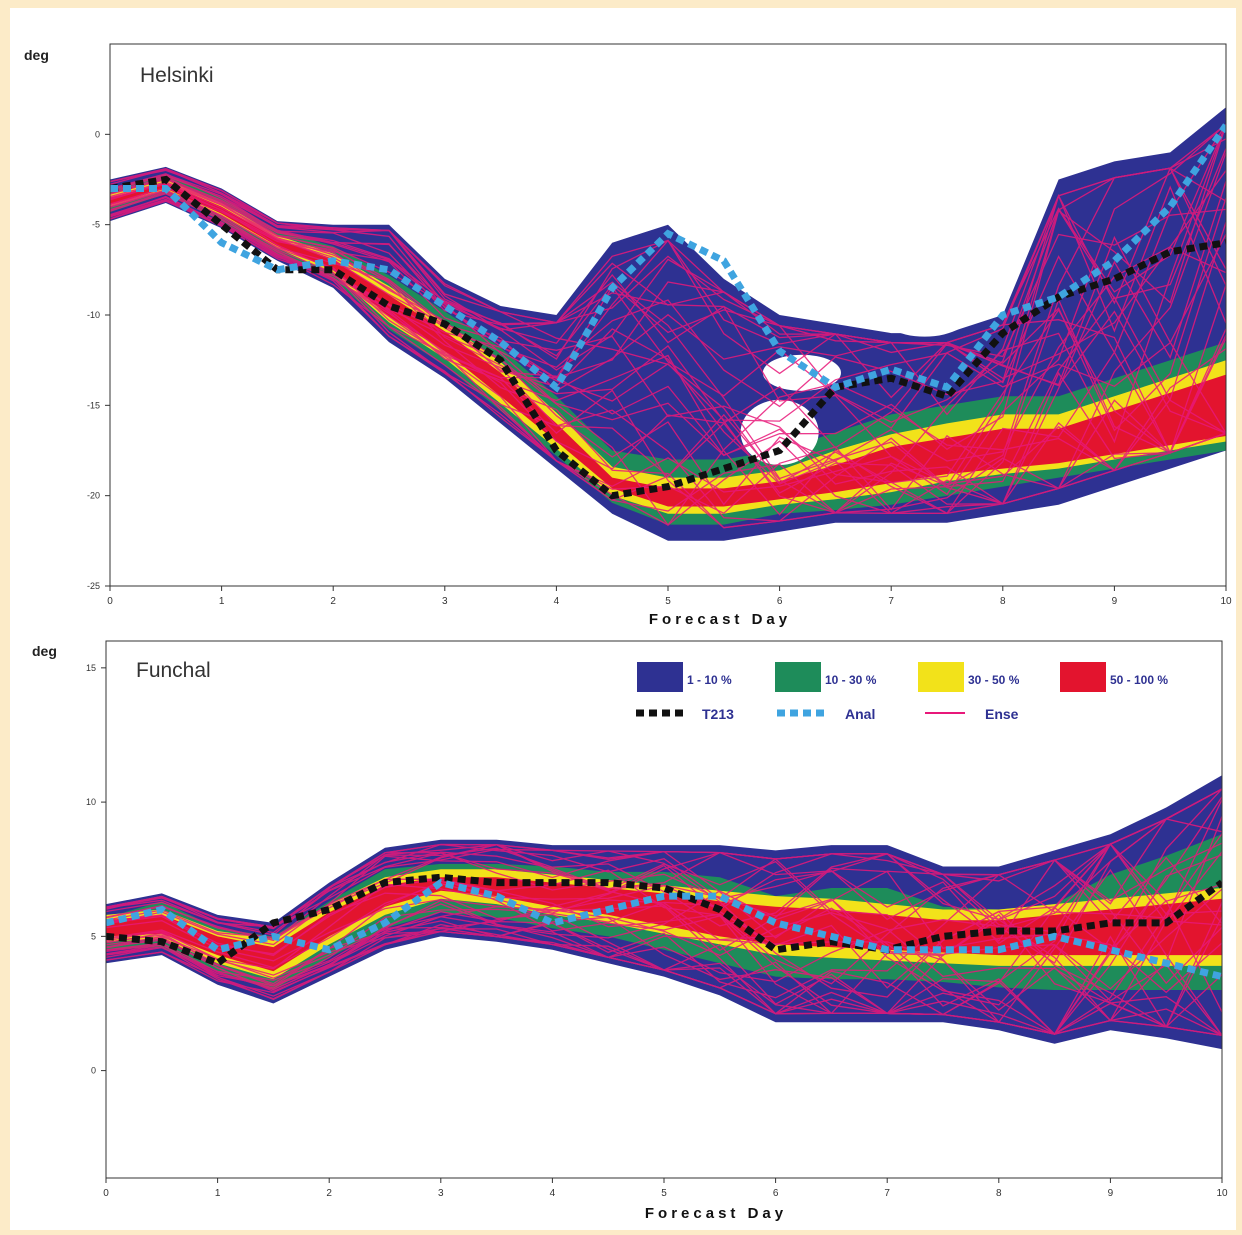 The image size is (1242, 1235). What do you see at coordinates (1002, 714) in the screenshot?
I see `legend-ense-label: Ense` at bounding box center [1002, 714].